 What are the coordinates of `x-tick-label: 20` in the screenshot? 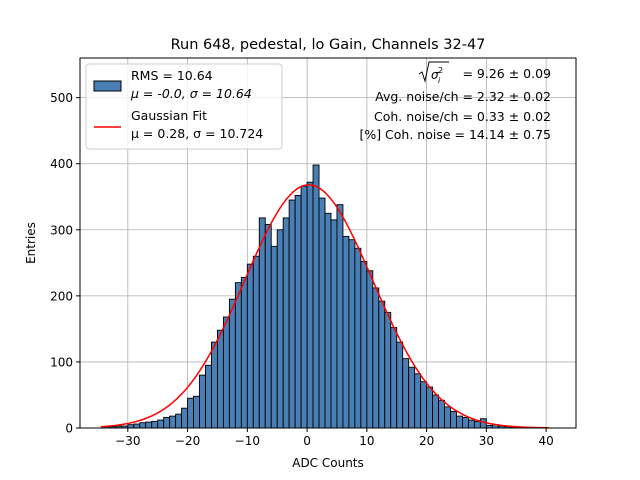 It's located at (426, 441).